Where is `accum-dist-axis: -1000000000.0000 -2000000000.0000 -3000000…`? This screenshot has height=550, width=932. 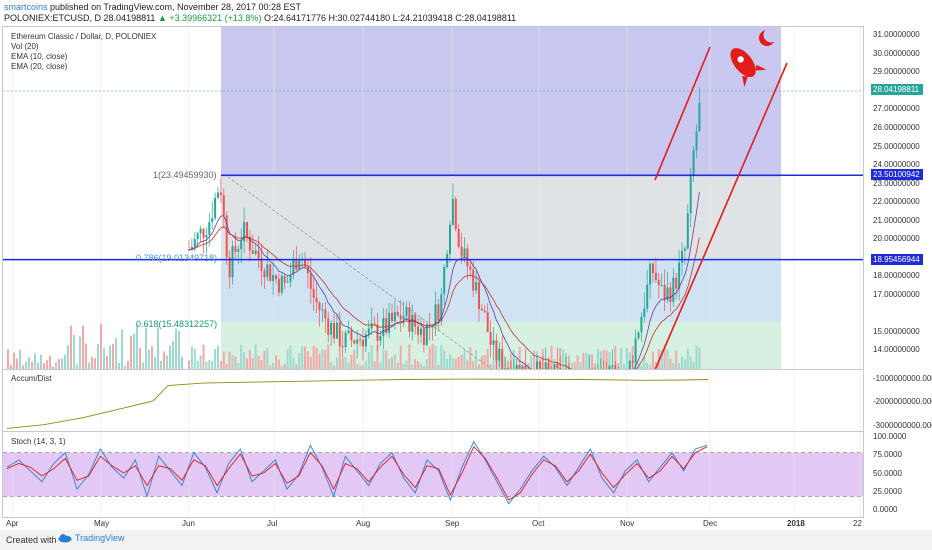
accum-dist-axis: -1000000000.0000 -2000000000.0000 -3000000… is located at coordinates (897, 400).